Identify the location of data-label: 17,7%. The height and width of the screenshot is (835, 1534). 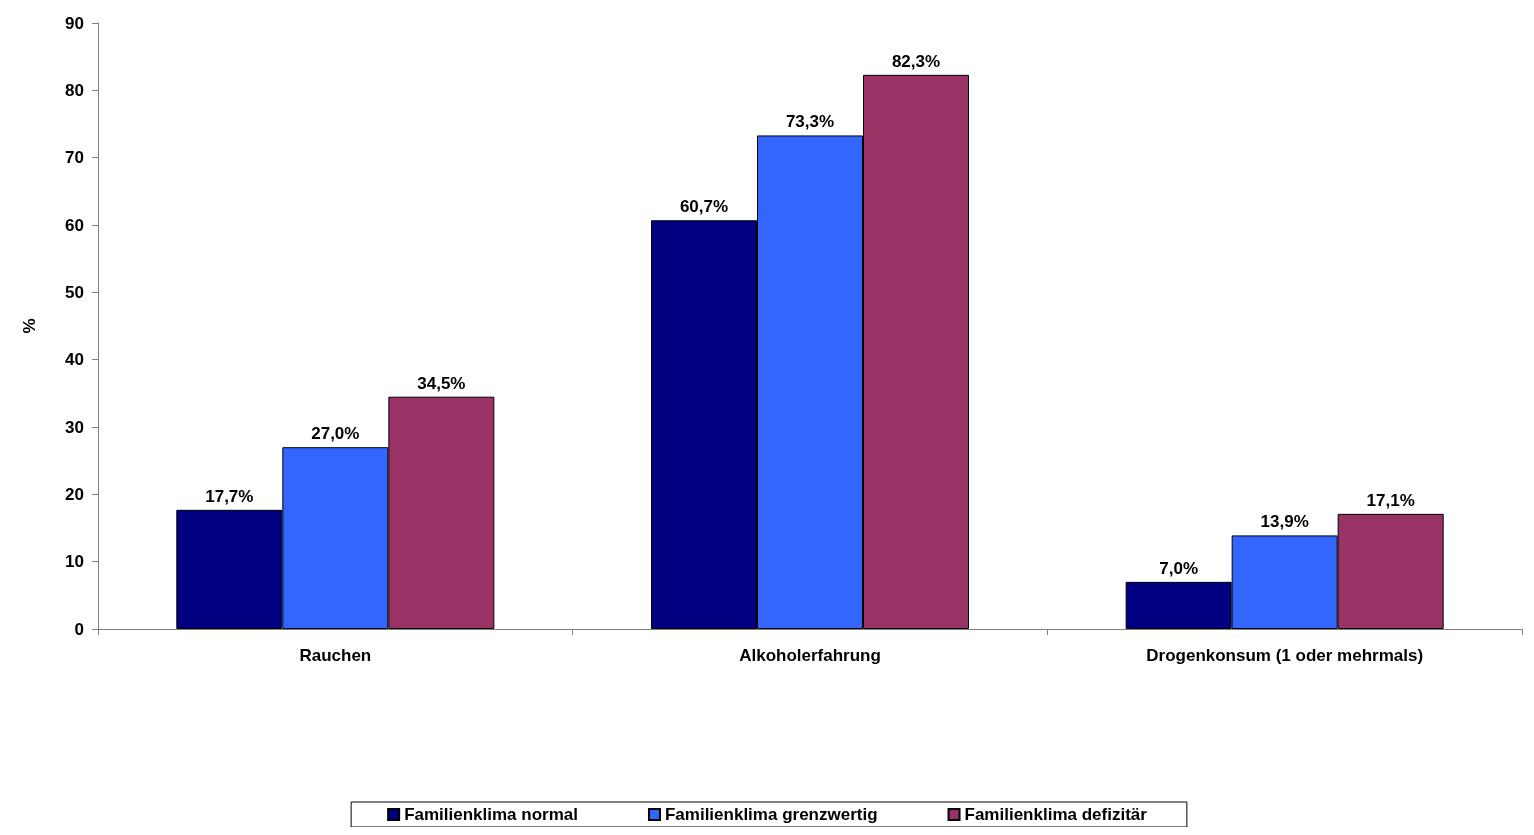
(229, 496).